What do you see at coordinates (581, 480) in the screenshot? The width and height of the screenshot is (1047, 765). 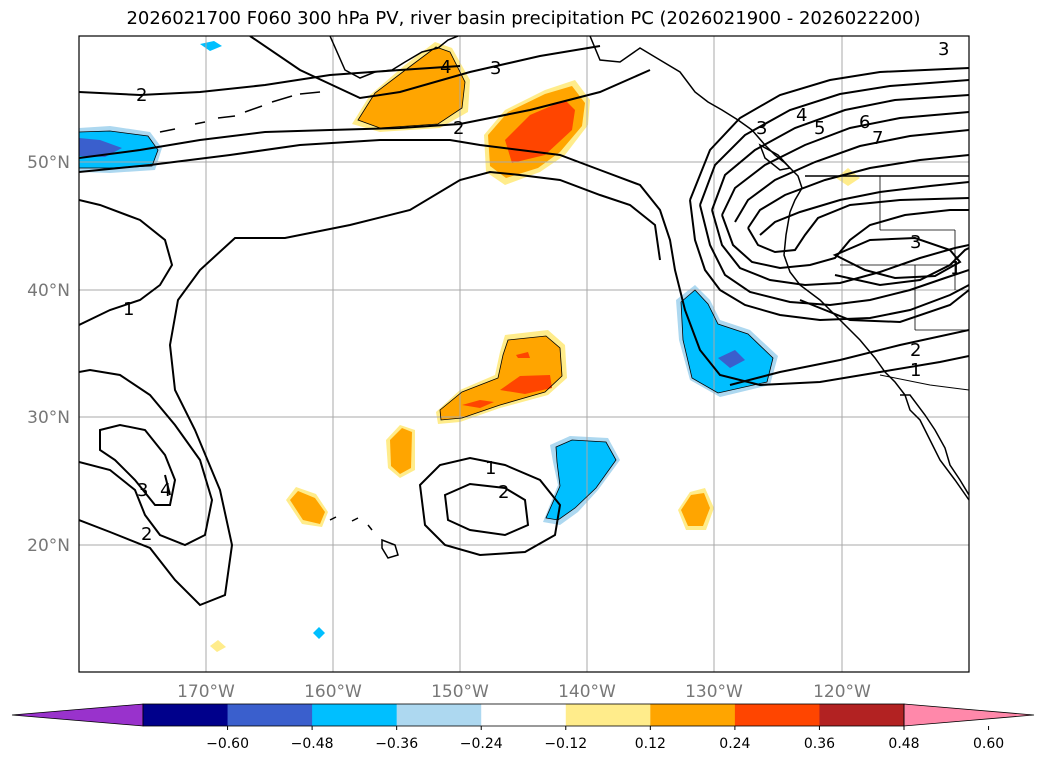 I see `precip-negative-s` at bounding box center [581, 480].